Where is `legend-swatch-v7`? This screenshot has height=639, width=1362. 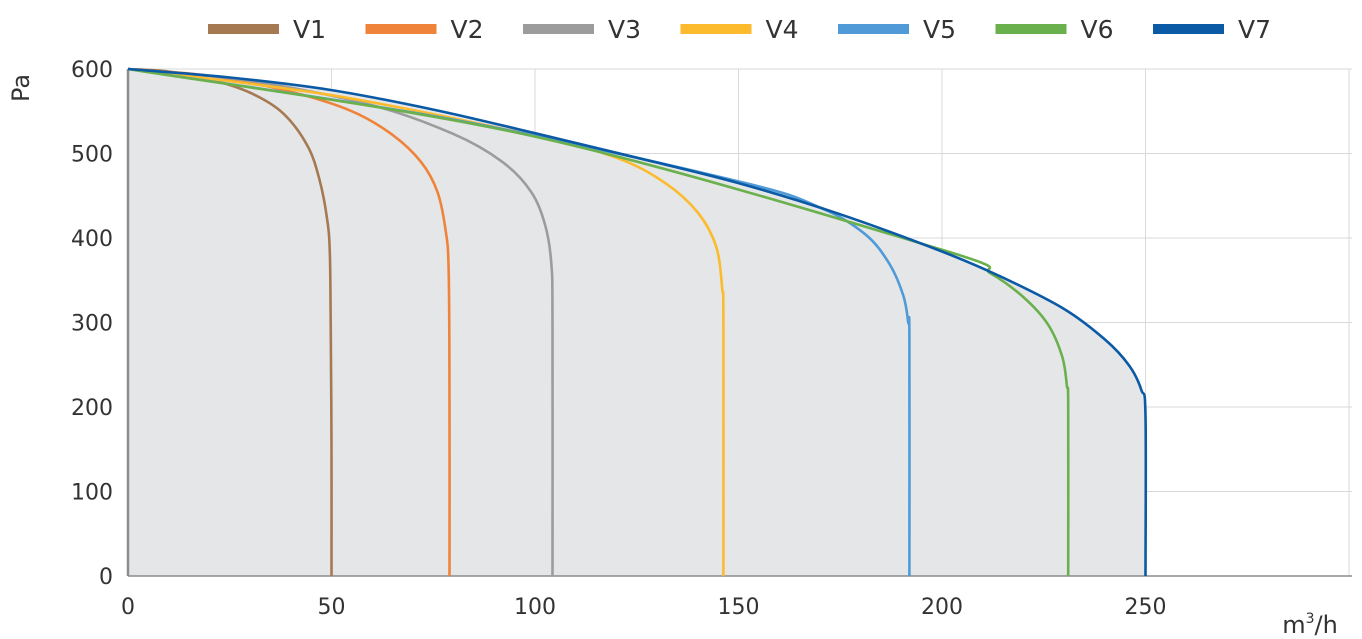 legend-swatch-v7 is located at coordinates (1188, 29).